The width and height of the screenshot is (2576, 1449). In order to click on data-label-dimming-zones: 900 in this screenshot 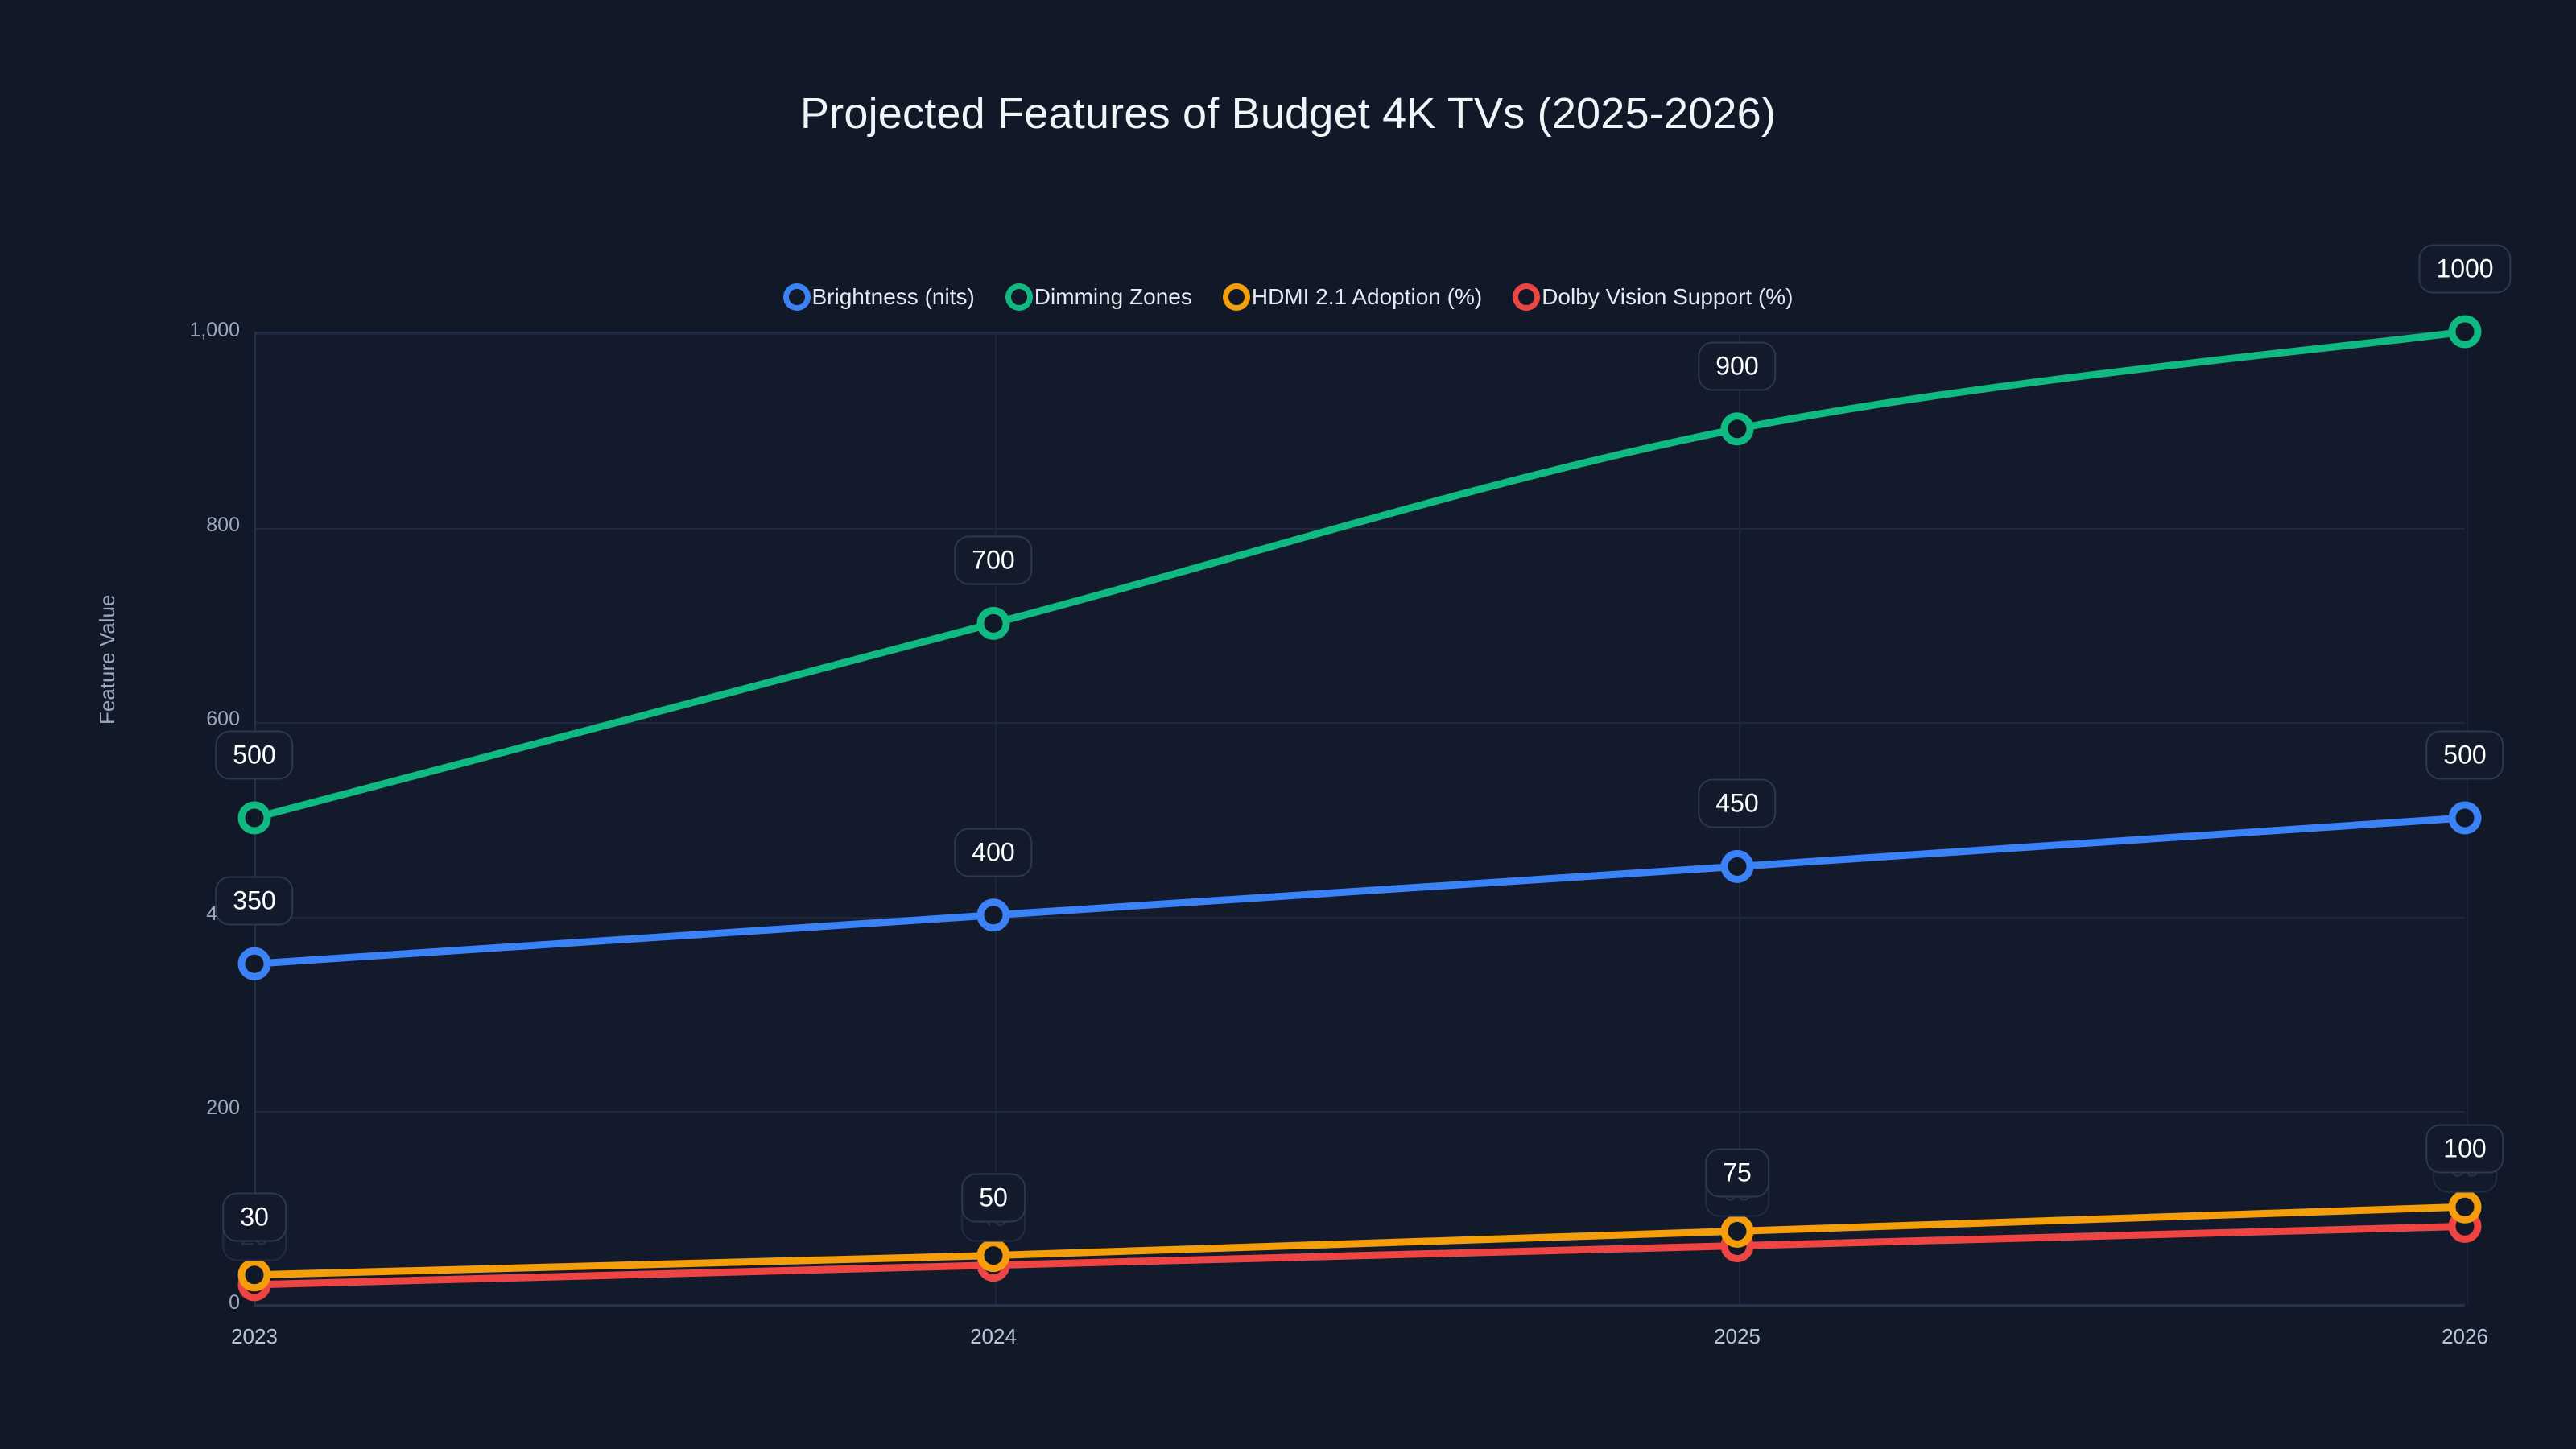, I will do `click(1737, 366)`.